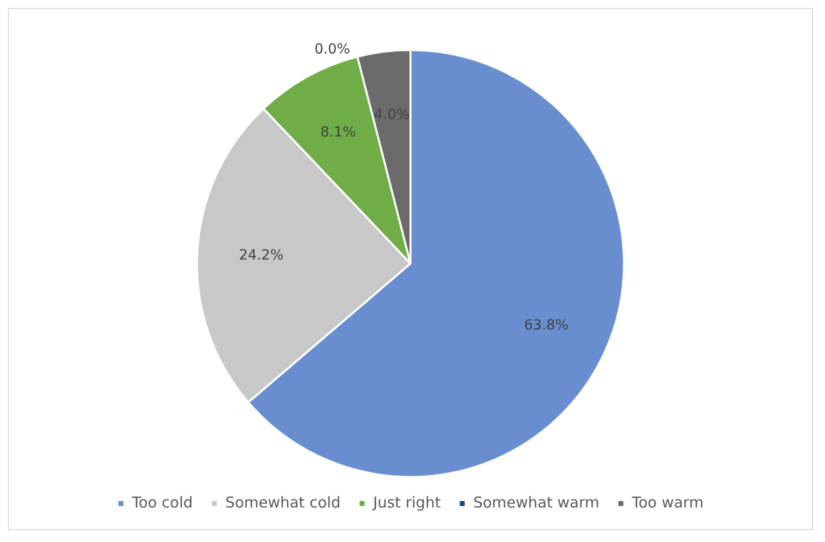 This screenshot has height=542, width=825. I want to click on text: 0.0%, so click(332, 50).